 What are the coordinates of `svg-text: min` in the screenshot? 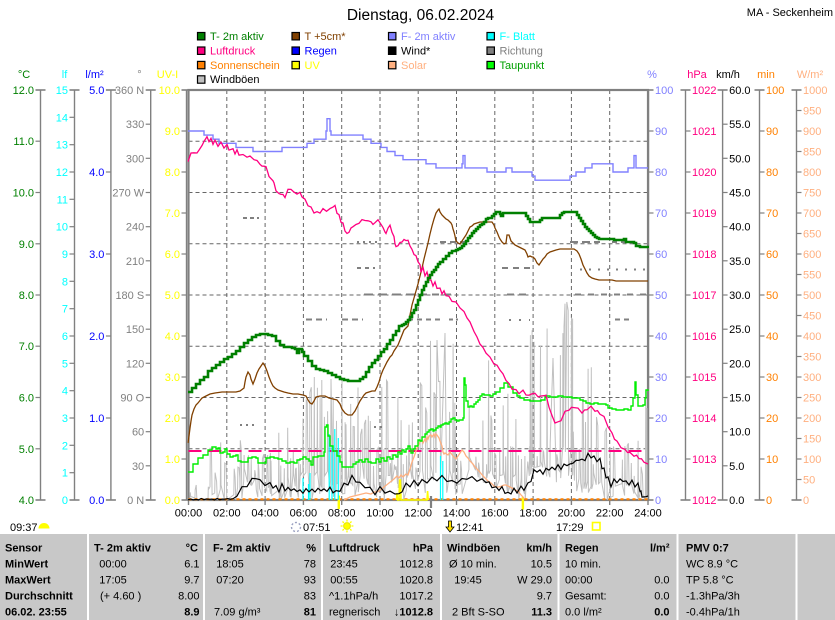 It's located at (766, 75).